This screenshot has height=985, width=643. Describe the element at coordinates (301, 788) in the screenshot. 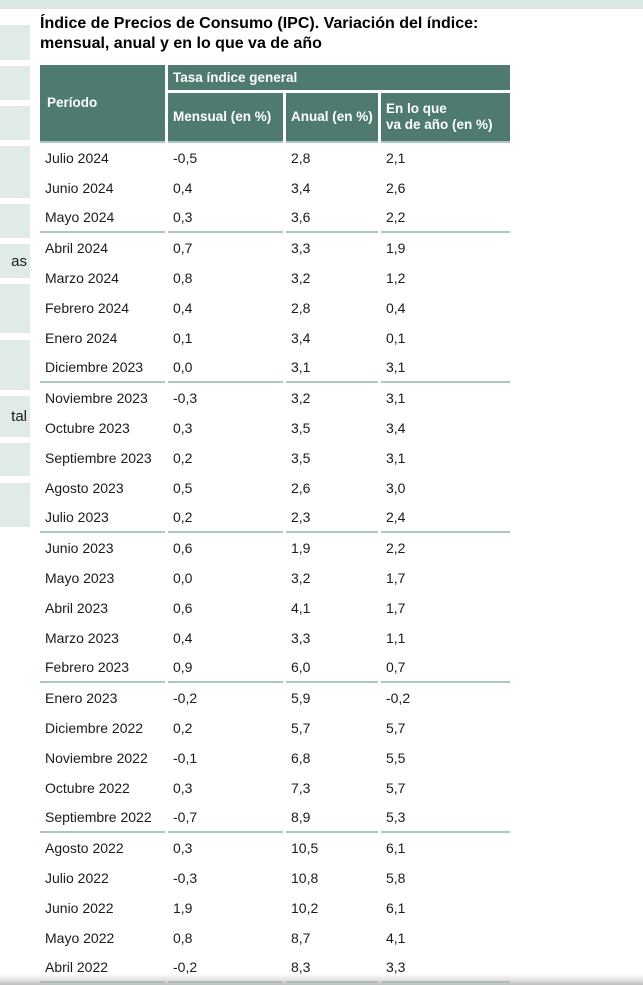

I see `anual-value-cell: 7,3` at that location.